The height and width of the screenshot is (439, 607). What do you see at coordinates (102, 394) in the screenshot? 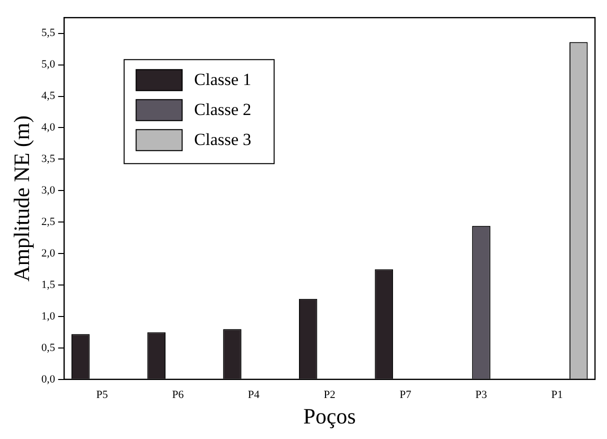
I see `x-tick-label: P5` at bounding box center [102, 394].